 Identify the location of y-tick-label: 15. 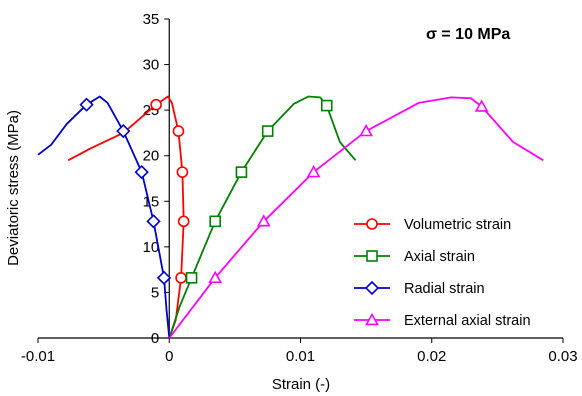
(151, 201).